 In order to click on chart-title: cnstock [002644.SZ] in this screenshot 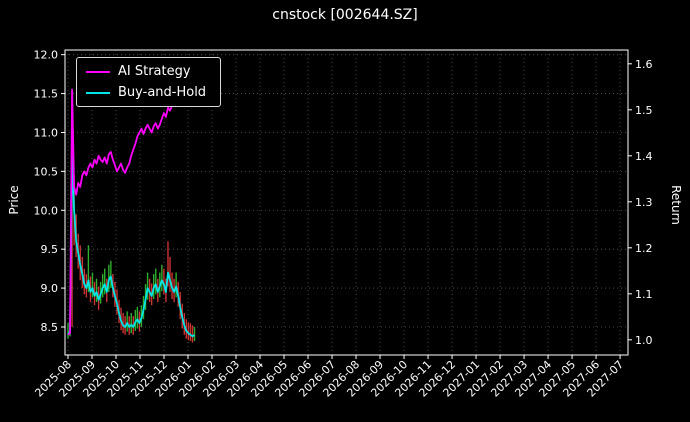, I will do `click(345, 15)`.